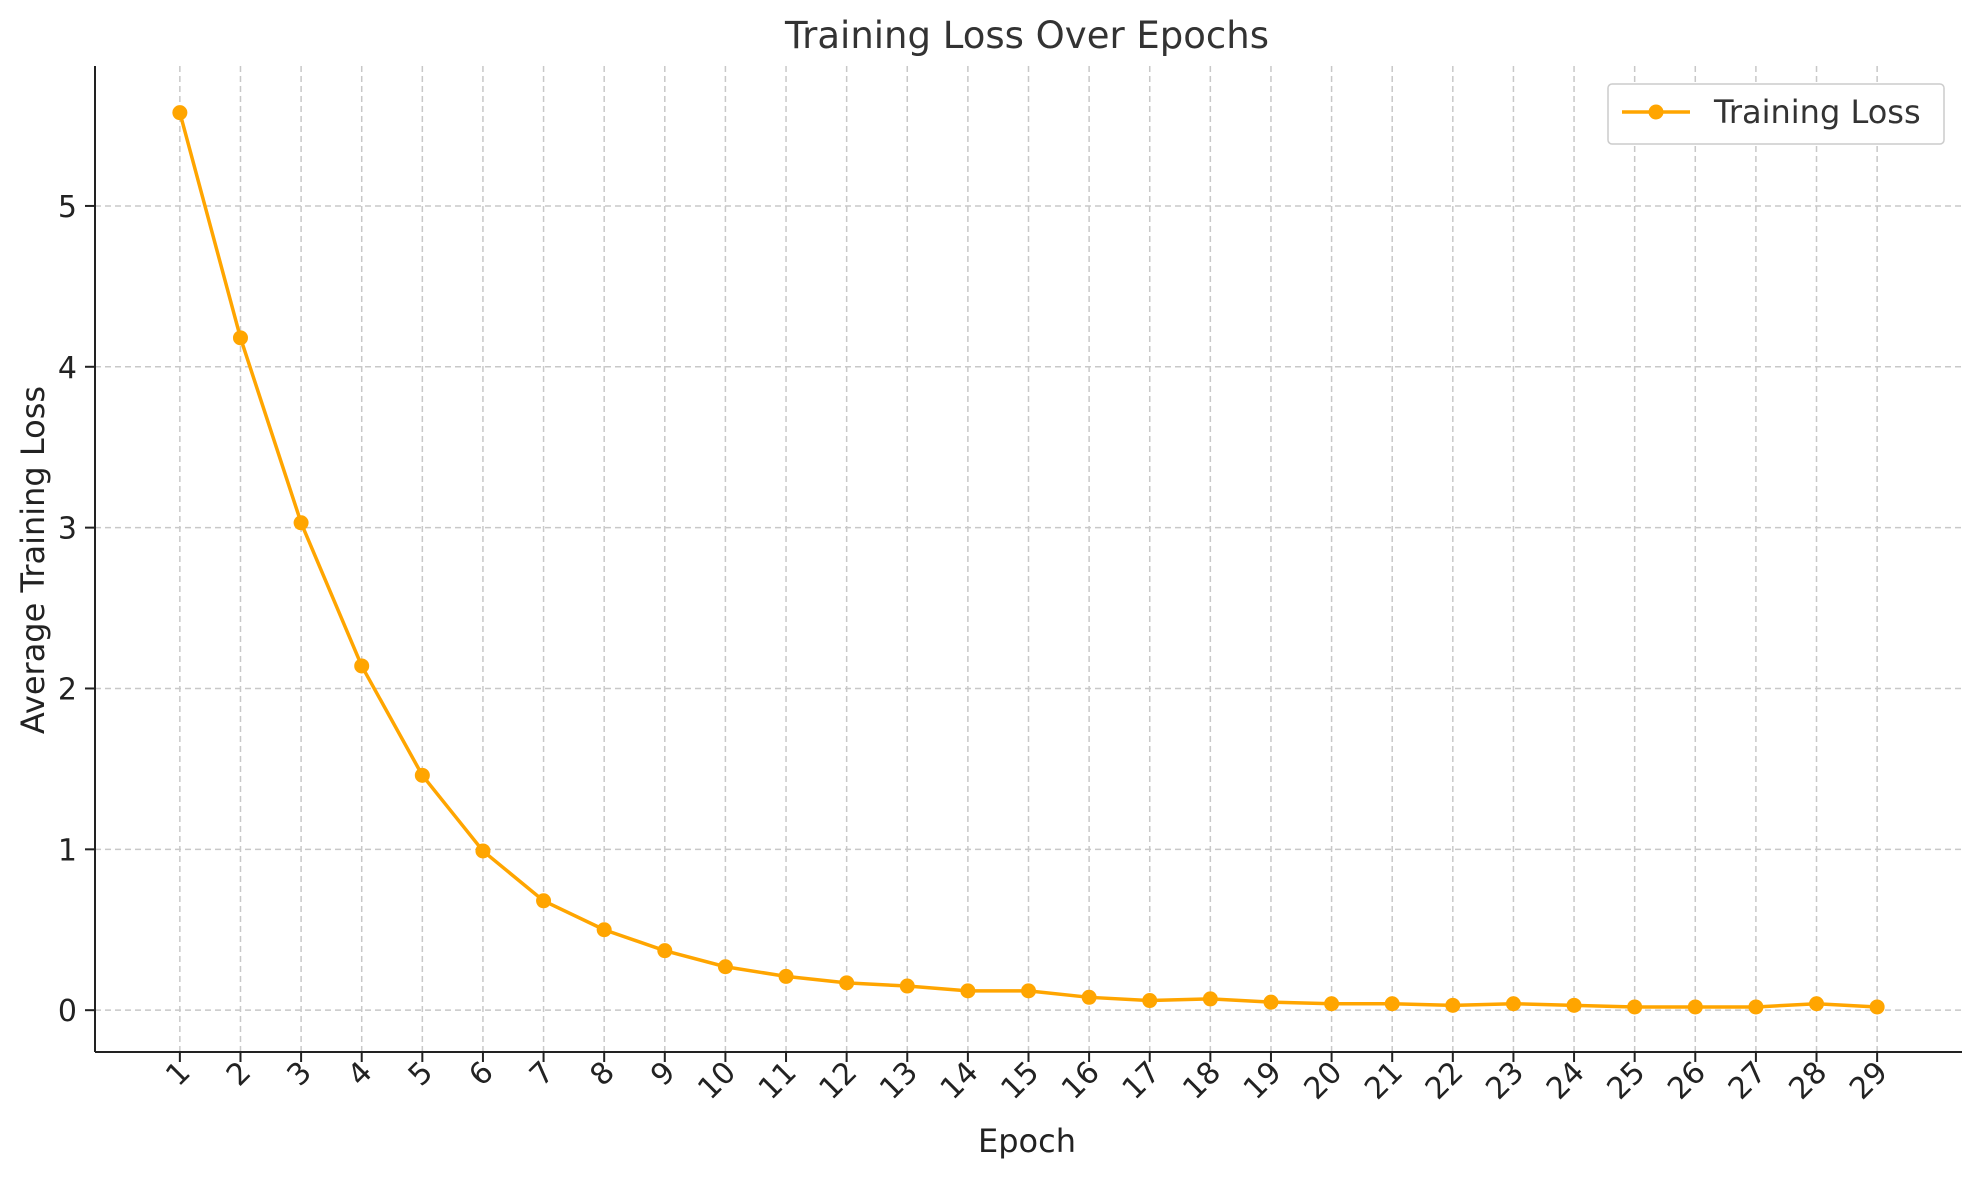 Image resolution: width=1980 pixels, height=1180 pixels. I want to click on x-tick-label: 8, so click(603, 1074).